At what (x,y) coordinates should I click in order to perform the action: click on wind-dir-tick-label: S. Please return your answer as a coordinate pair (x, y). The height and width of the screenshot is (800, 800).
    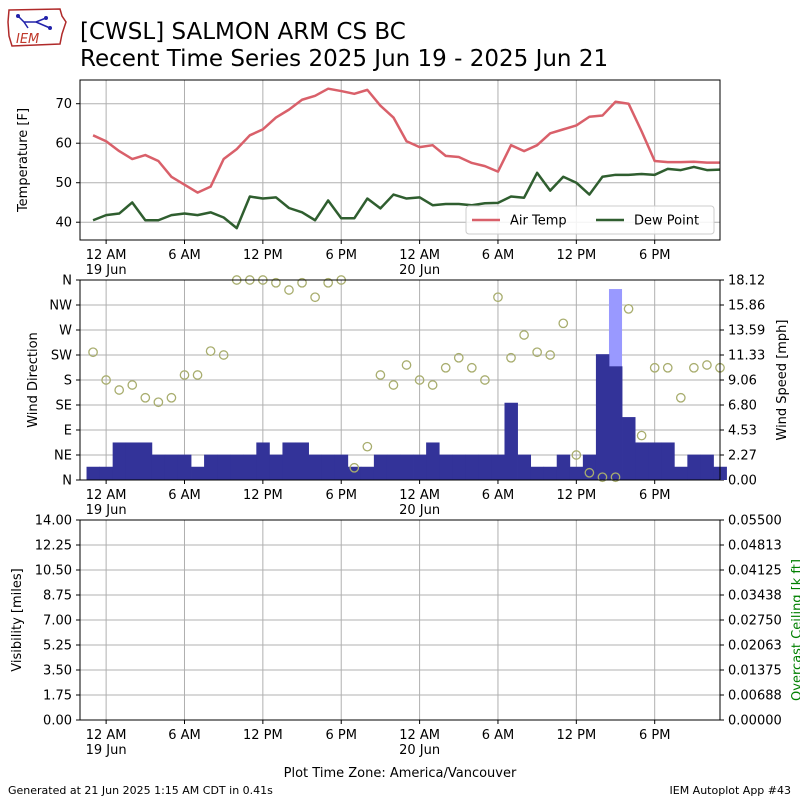
    Looking at the image, I should click on (68, 381).